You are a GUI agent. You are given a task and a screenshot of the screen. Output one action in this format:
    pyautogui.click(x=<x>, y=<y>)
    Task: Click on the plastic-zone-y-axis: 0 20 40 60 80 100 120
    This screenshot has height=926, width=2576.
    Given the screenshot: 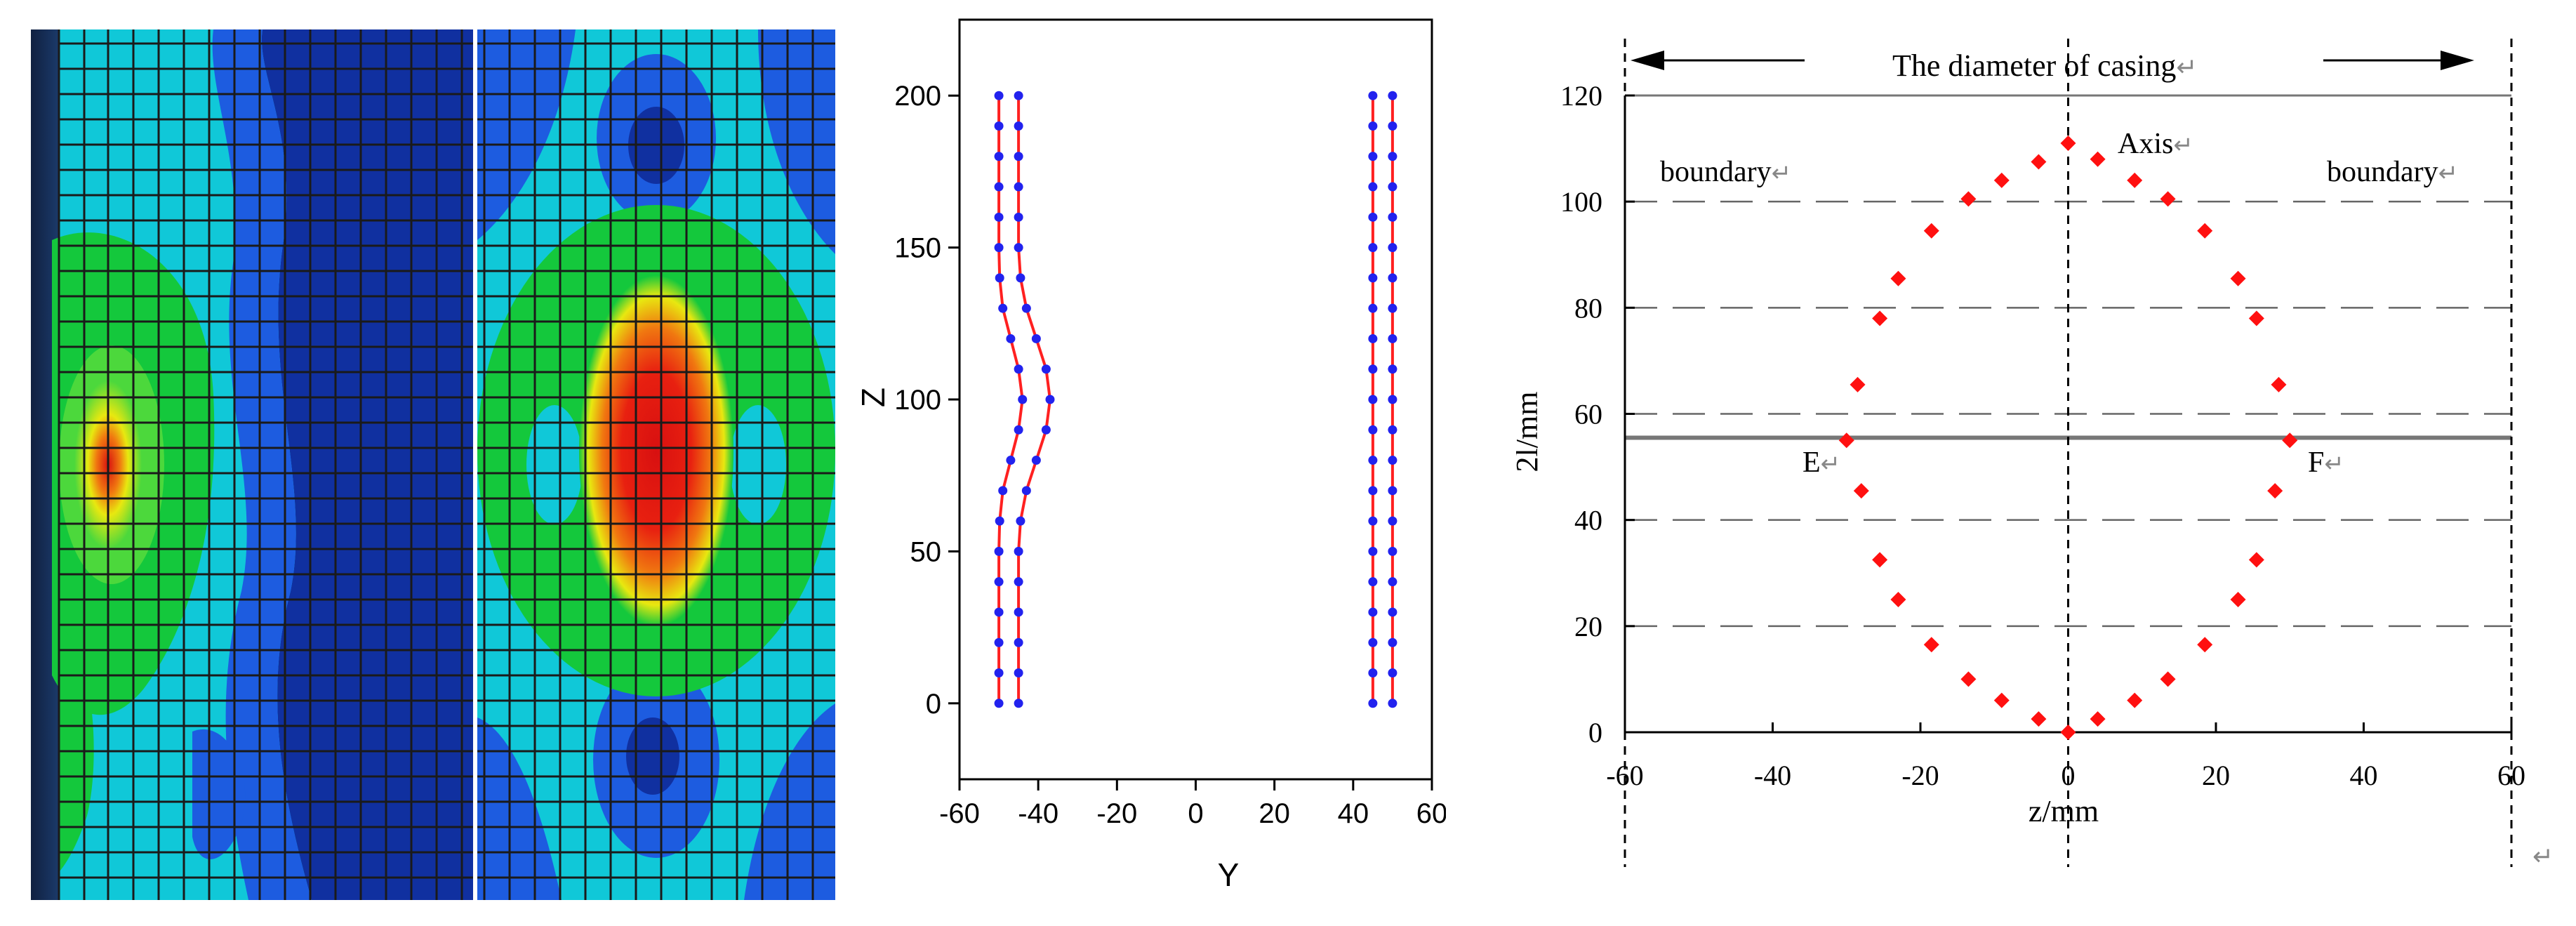 What is the action you would take?
    pyautogui.click(x=1597, y=414)
    